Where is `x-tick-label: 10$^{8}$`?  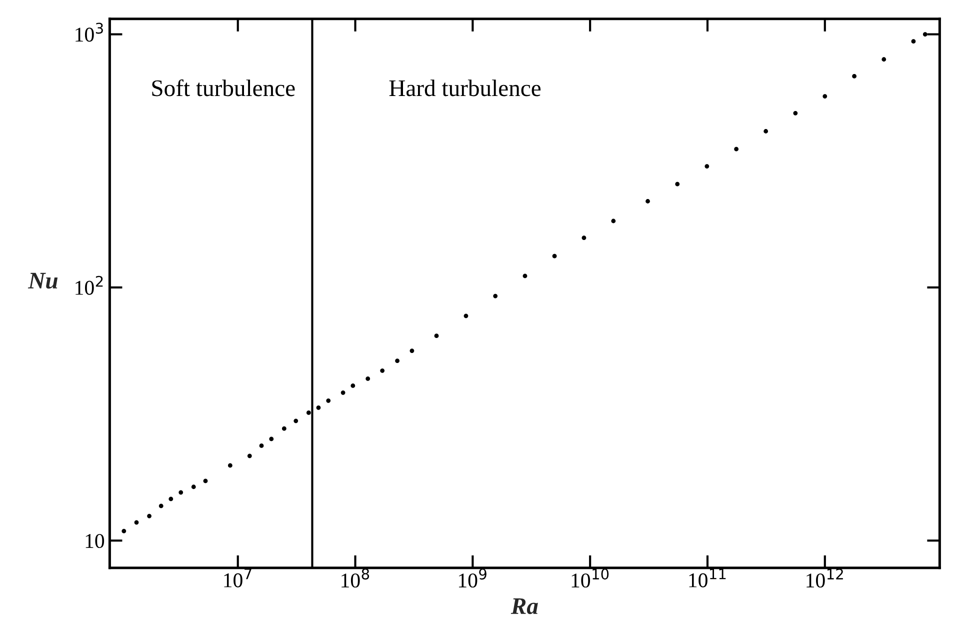
x-tick-label: 10$^{8}$ is located at coordinates (356, 578).